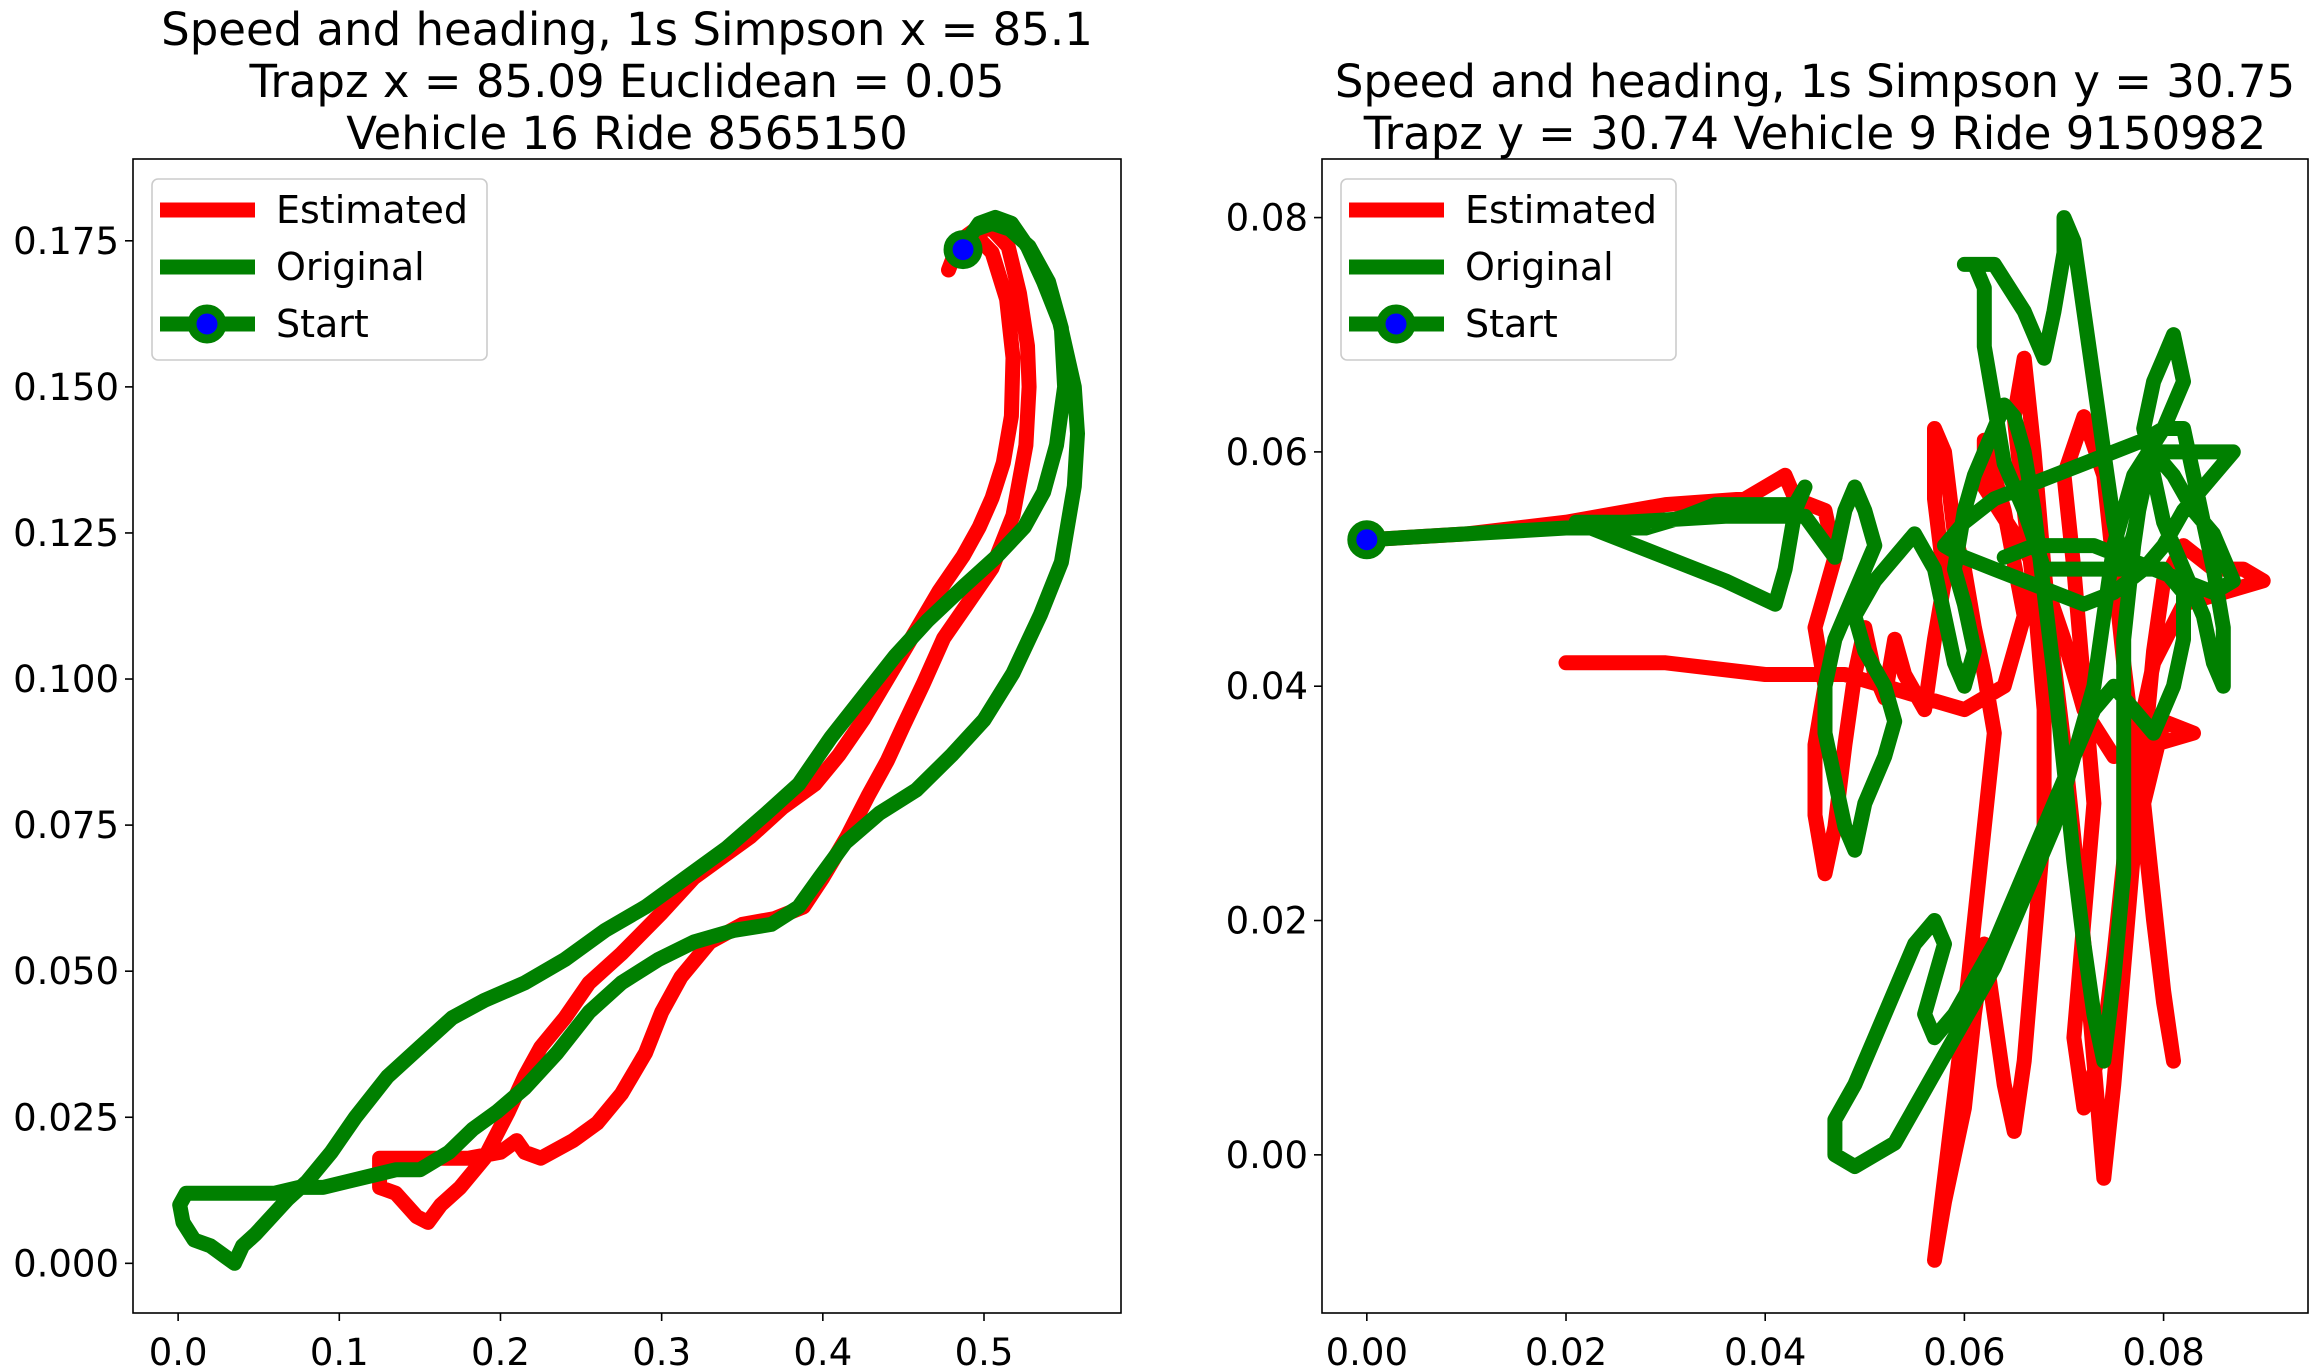 The width and height of the screenshot is (2321, 1371). Describe the element at coordinates (626, 81) in the screenshot. I see `chart-title-line: Trapz x = 85.09 Euclidean = 0.05` at that location.